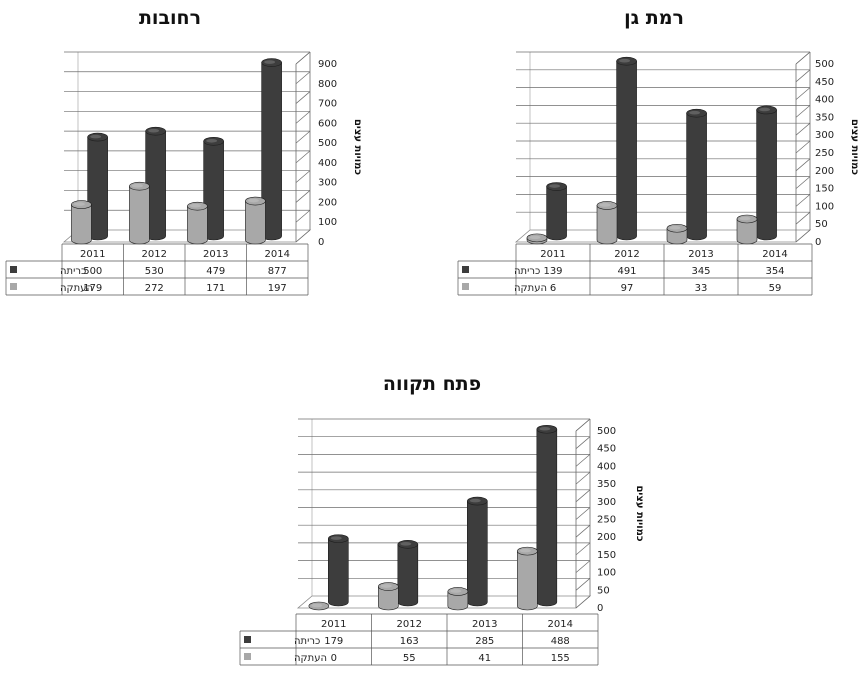  Describe the element at coordinates (626, 150) in the screenshot. I see `bar-cut-2012-body` at that location.